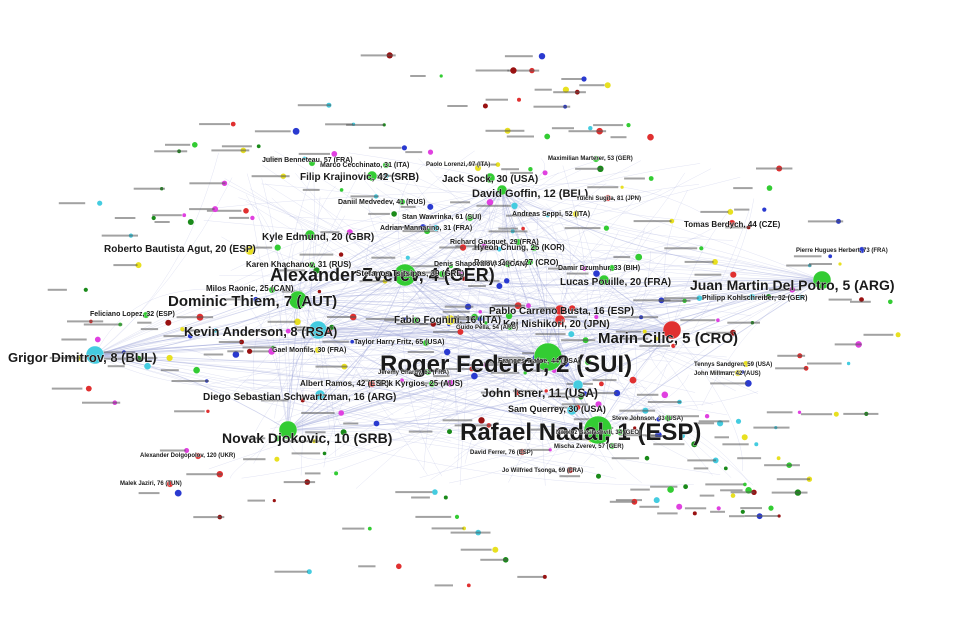 The image size is (960, 620). I want to click on graph-node-label: Daniil Medvedev, 41 (RUS), so click(381, 202).